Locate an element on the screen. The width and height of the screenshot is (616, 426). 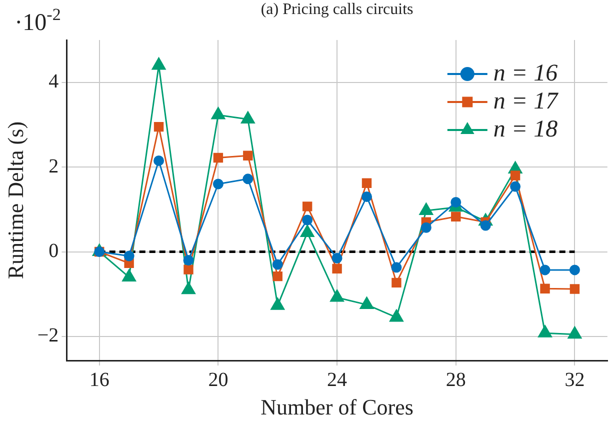
legend-label: n = 16 is located at coordinates (525, 73).